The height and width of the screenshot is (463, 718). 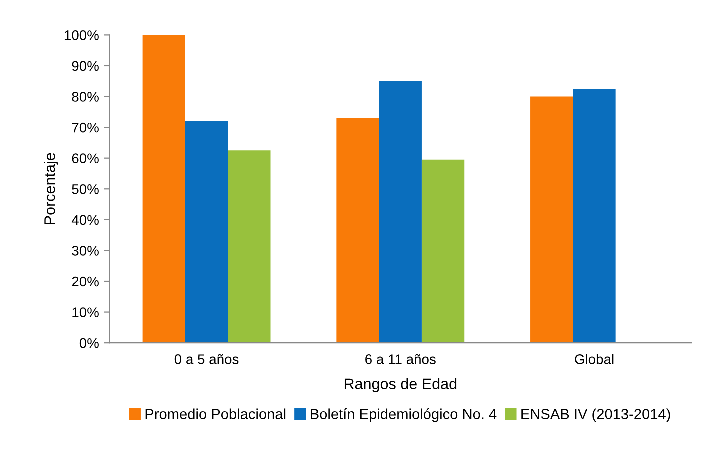 I want to click on y-tick-label: 60%, so click(x=85, y=159).